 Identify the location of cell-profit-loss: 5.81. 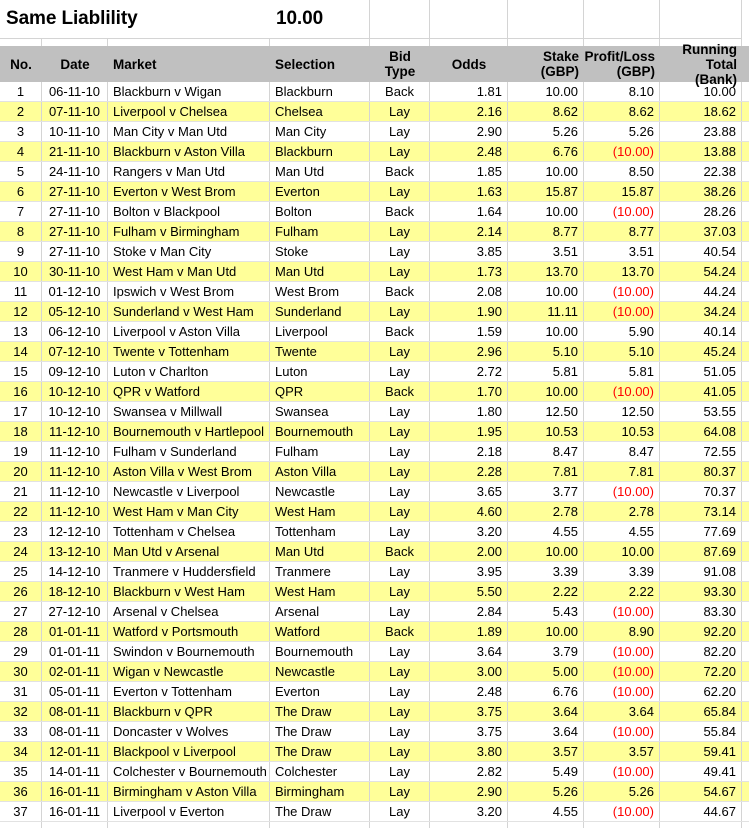
(622, 371).